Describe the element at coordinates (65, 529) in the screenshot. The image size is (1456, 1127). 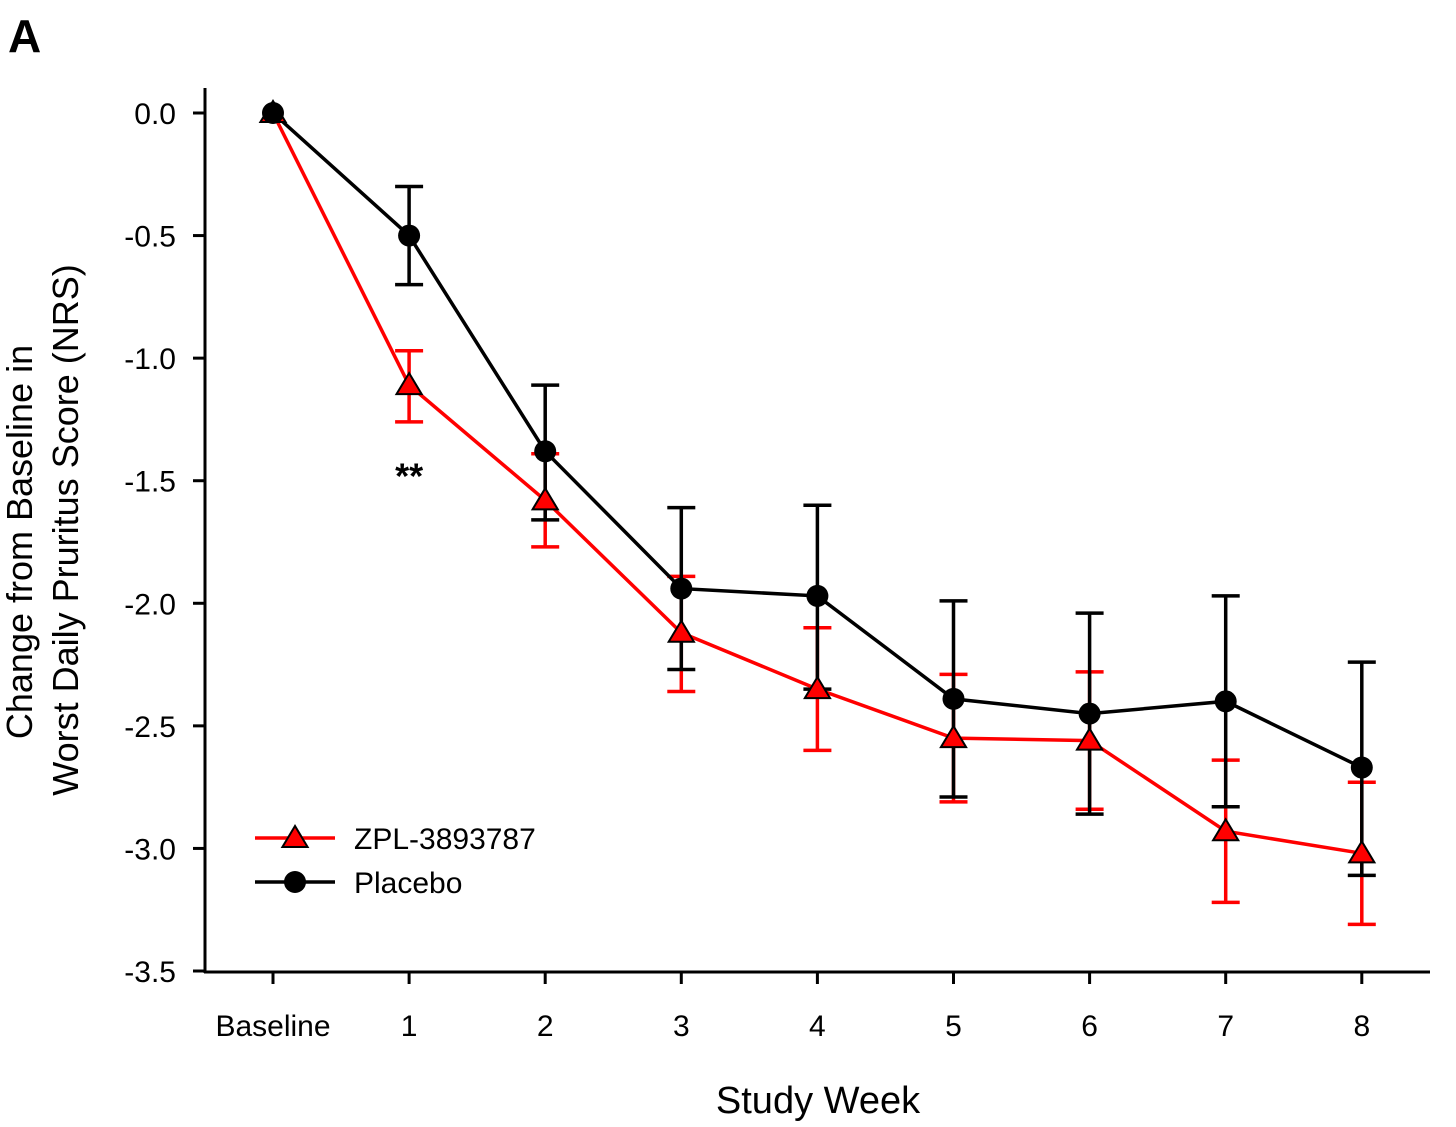
I see `y-axis-label-line-2: Worst Daily Pruritus Score (NRS)` at that location.